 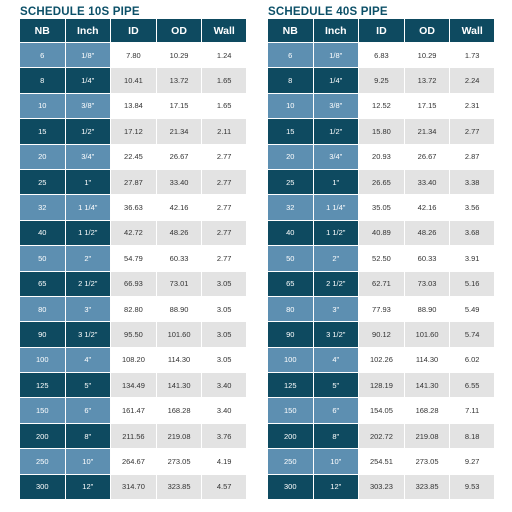 What do you see at coordinates (290, 182) in the screenshot?
I see `nb-cell: 25` at bounding box center [290, 182].